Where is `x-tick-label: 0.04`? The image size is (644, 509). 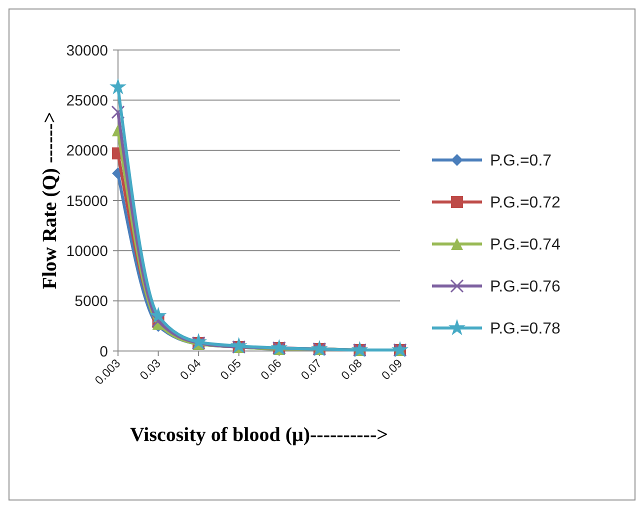
x-tick-label: 0.04 is located at coordinates (190, 369).